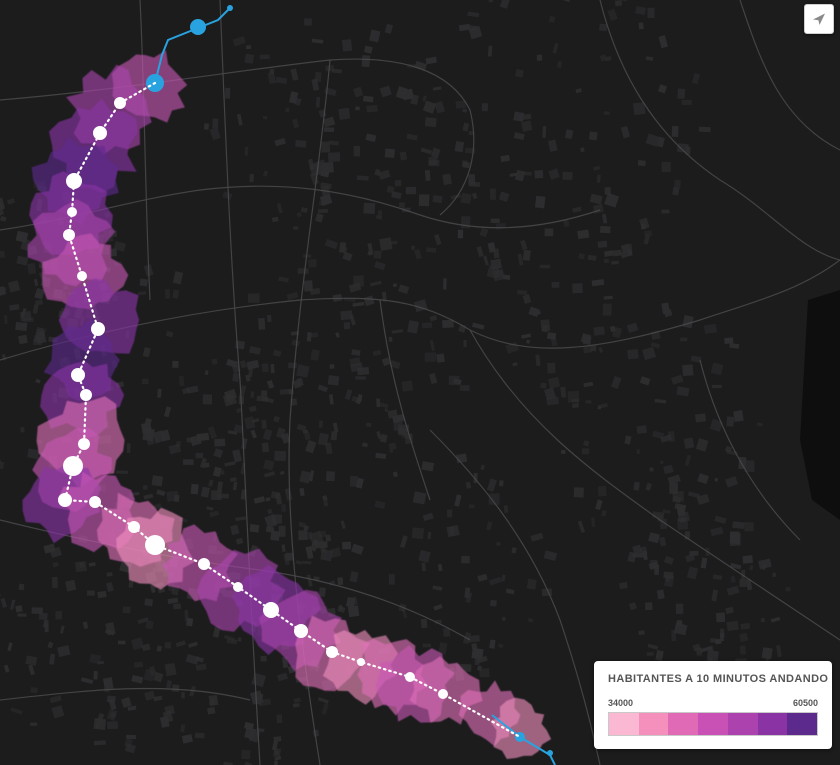 The width and height of the screenshot is (840, 765). I want to click on station-dot, so click(100, 133).